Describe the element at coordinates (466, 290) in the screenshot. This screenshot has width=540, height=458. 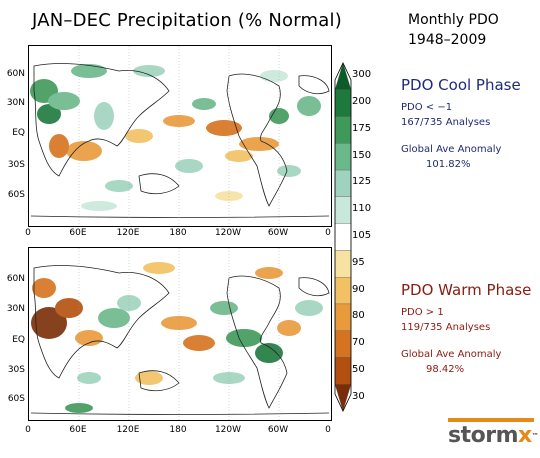
I see `warm-phase-title: PDO Warm Phase` at that location.